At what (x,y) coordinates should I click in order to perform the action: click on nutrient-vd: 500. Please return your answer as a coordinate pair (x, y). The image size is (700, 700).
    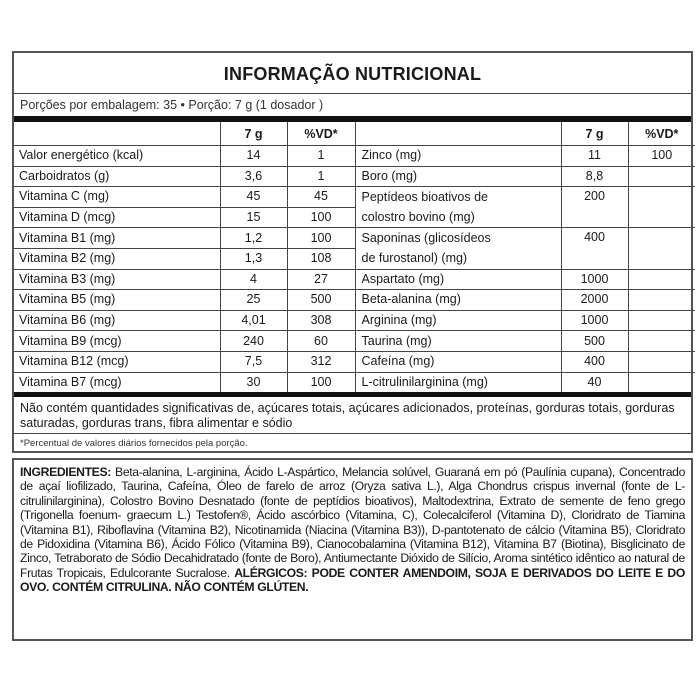
    Looking at the image, I should click on (320, 300).